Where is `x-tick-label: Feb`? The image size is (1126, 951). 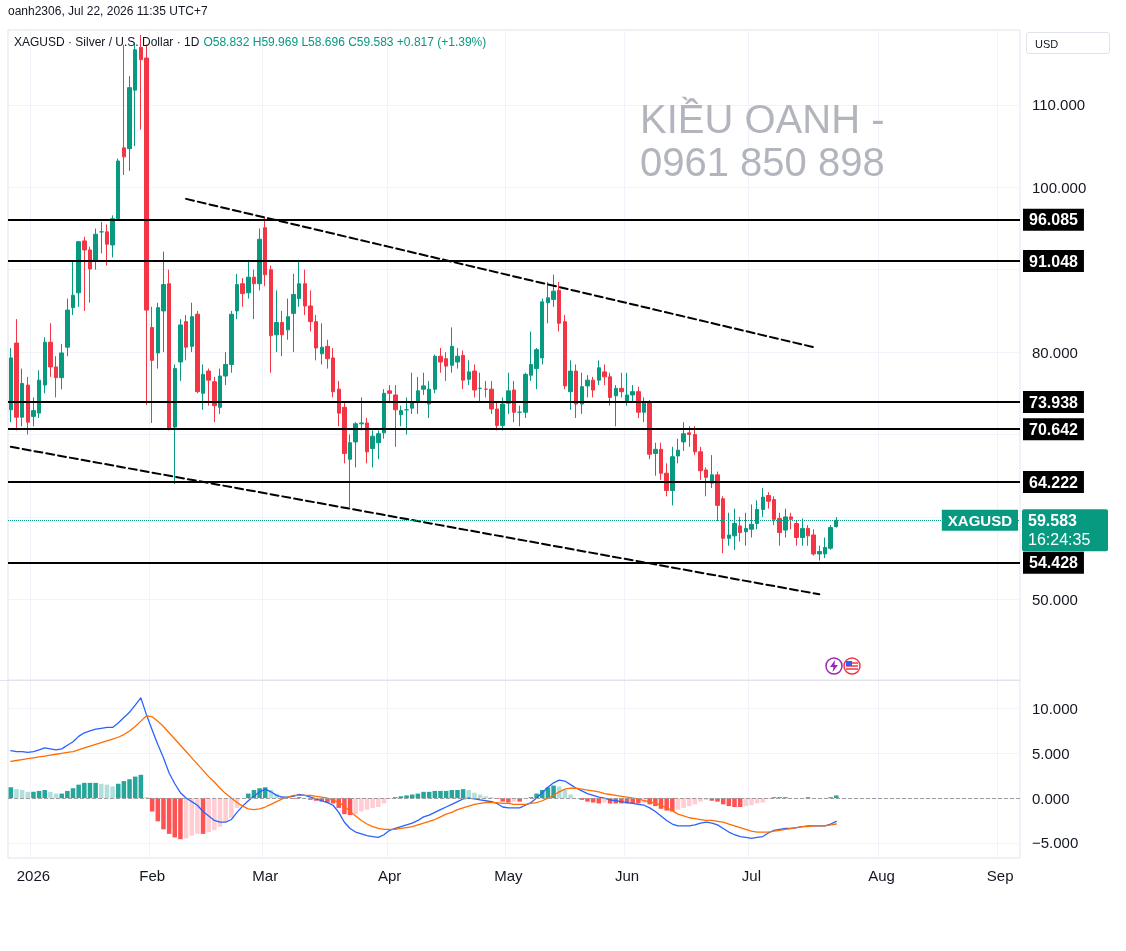
x-tick-label: Feb is located at coordinates (152, 875).